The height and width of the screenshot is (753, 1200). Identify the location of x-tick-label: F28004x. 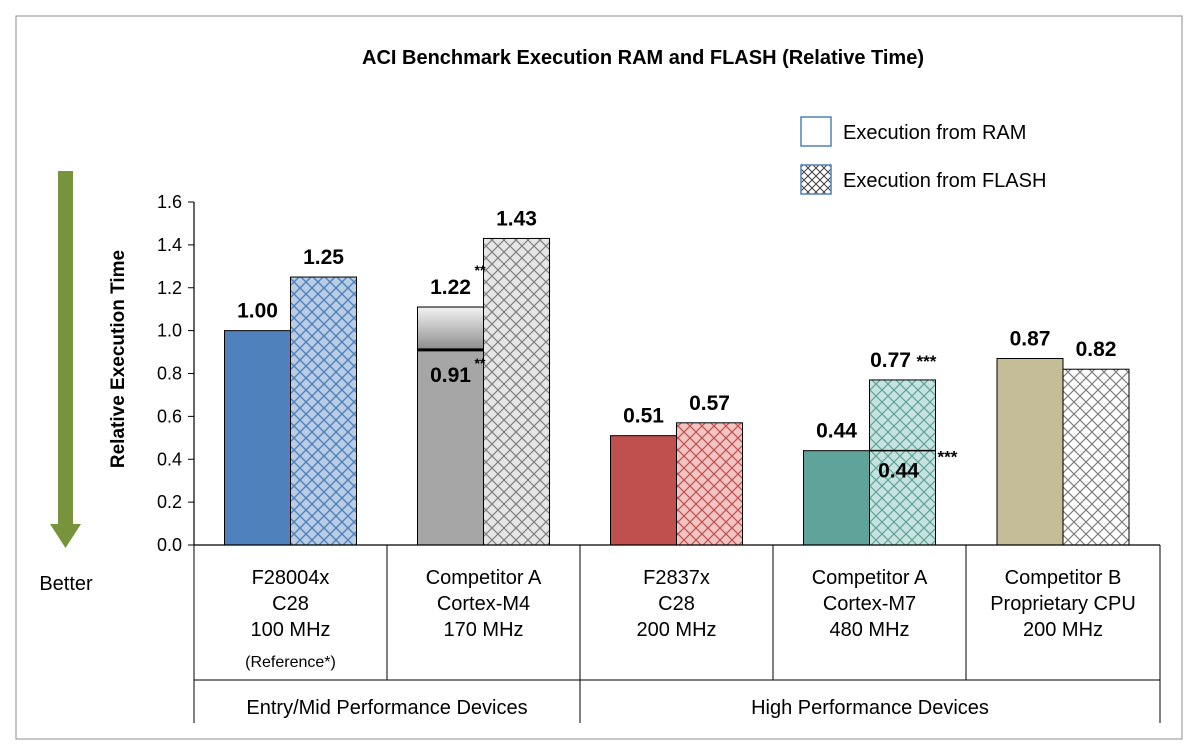
(291, 578).